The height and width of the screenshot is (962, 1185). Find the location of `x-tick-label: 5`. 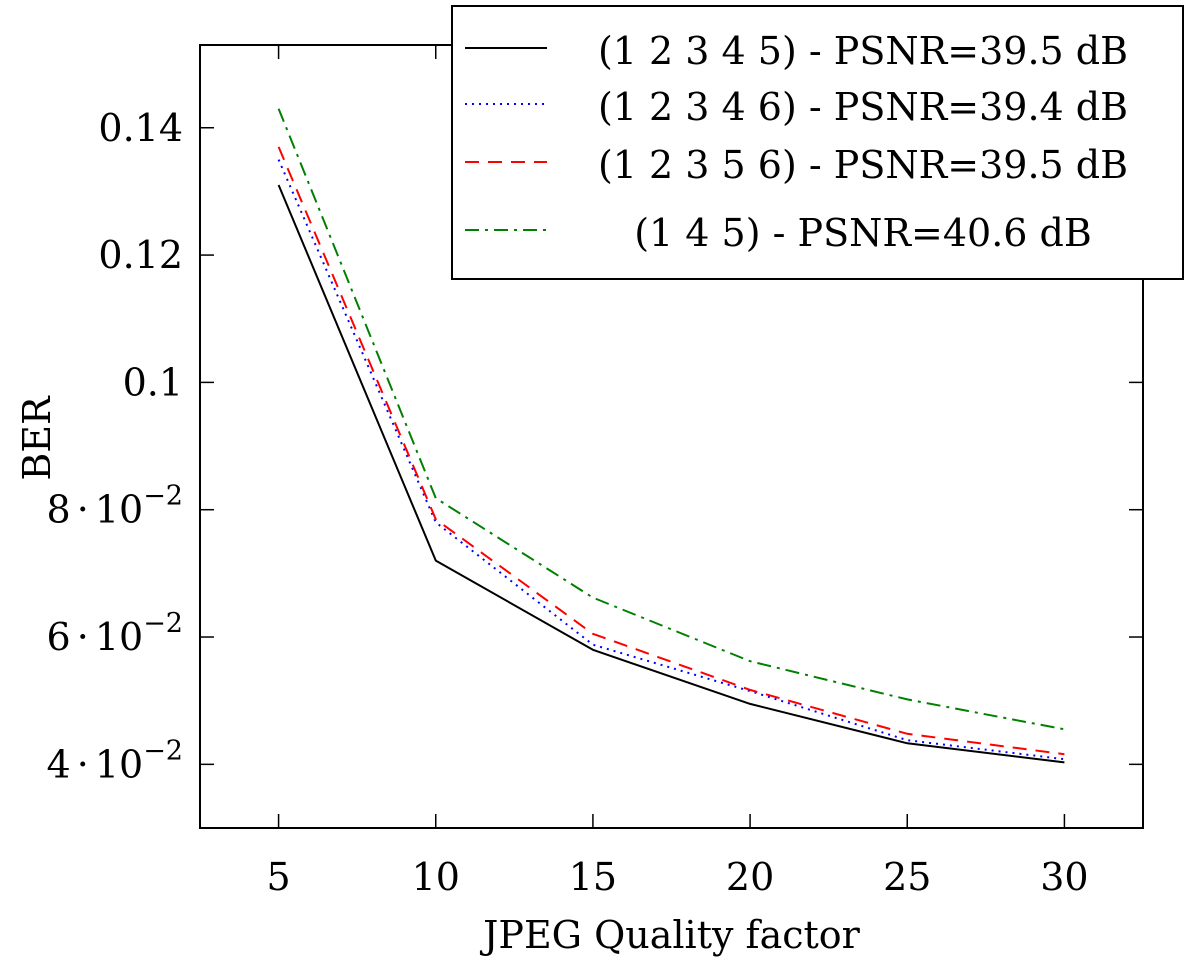

x-tick-label: 5 is located at coordinates (278, 877).